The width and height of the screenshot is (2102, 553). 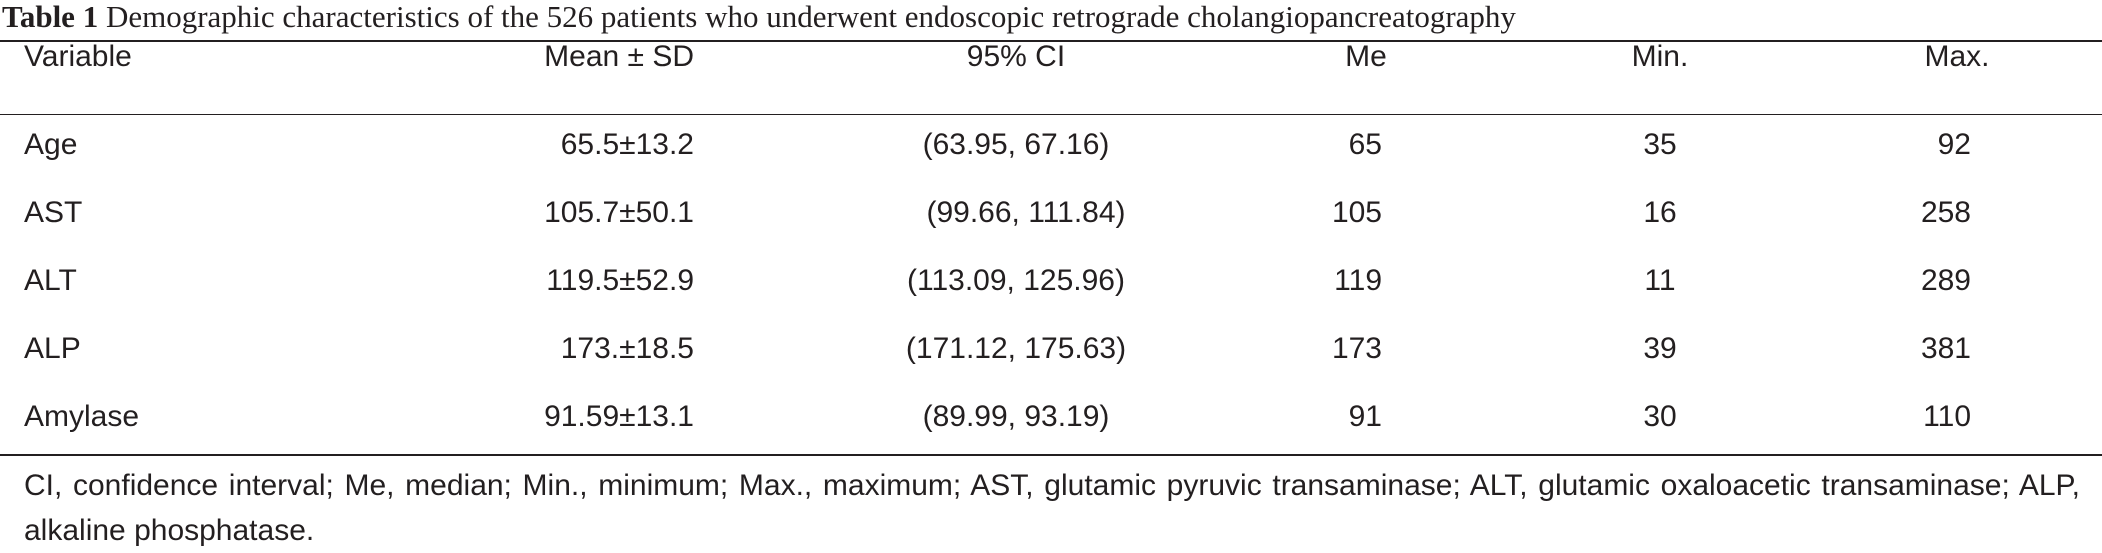 I want to click on cell-min: 30, so click(x=1660, y=416).